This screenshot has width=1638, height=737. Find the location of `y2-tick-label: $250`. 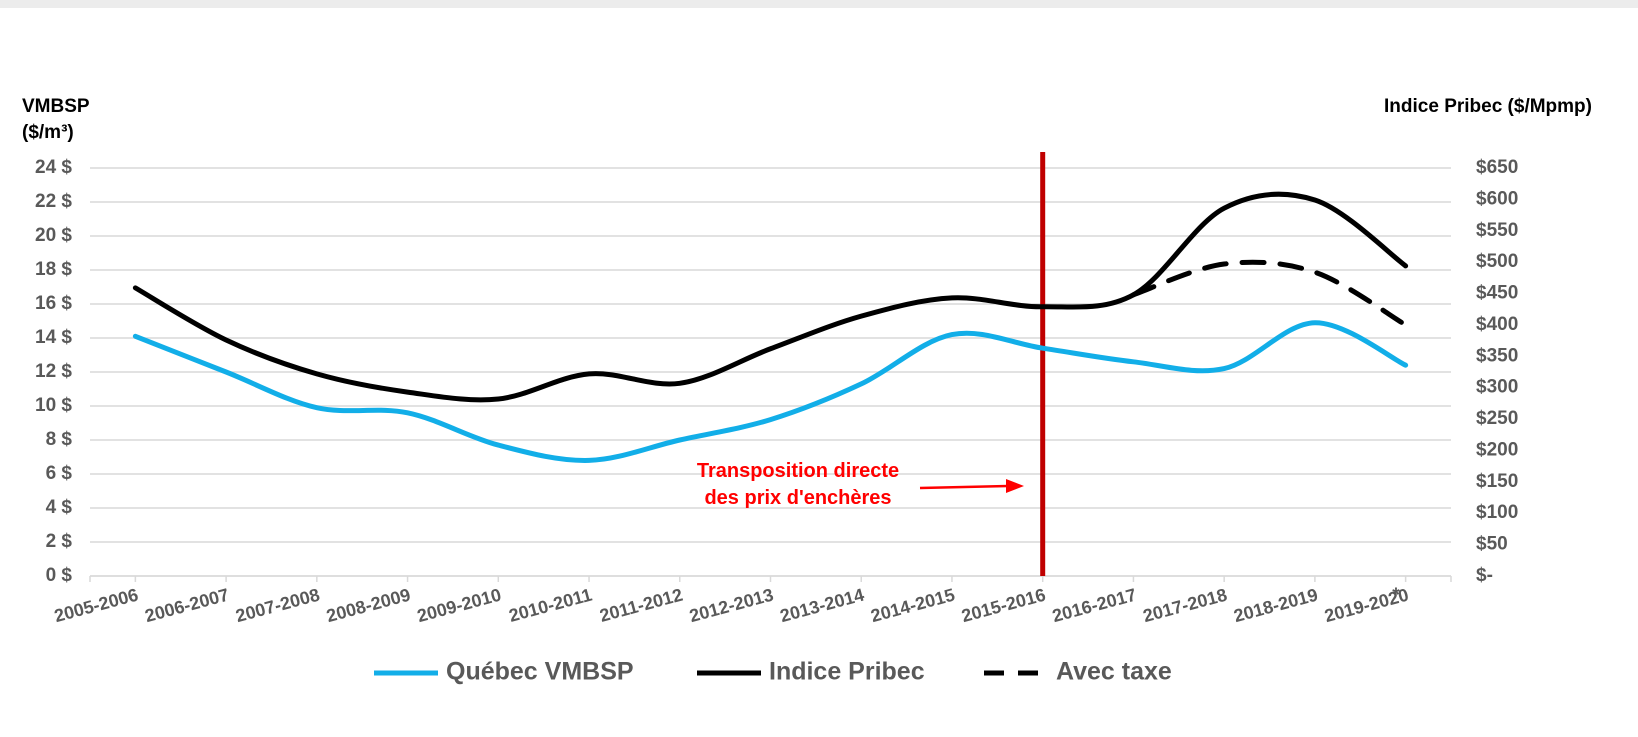

y2-tick-label: $250 is located at coordinates (1497, 418).